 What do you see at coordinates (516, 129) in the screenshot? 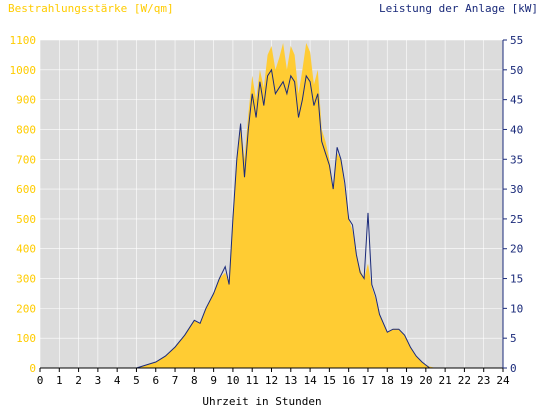
I see `y-right-tick-label: 40` at bounding box center [516, 129].